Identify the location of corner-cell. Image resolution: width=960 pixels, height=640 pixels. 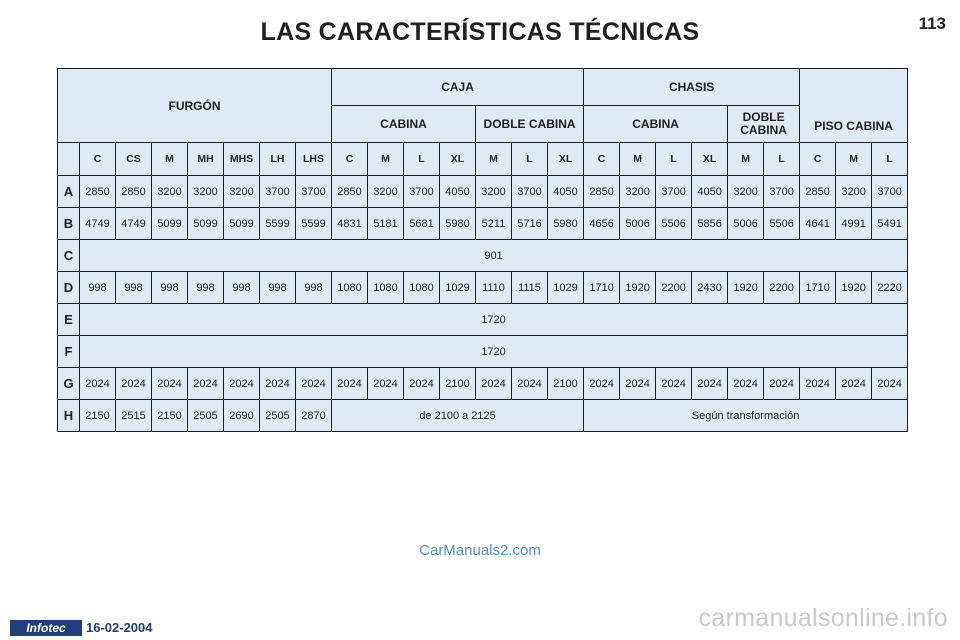
(68, 159).